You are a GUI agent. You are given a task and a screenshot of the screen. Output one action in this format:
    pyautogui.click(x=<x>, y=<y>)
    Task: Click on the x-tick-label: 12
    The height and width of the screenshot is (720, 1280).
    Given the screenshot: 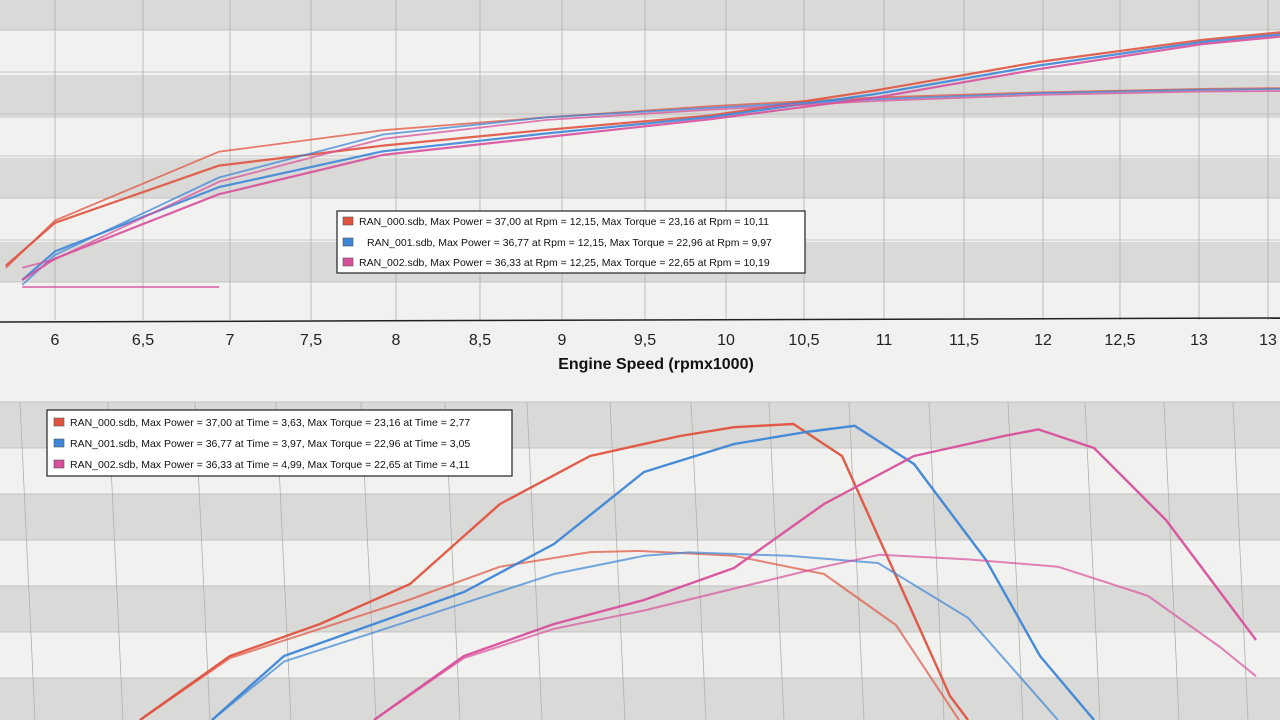 What is the action you would take?
    pyautogui.click(x=1043, y=340)
    